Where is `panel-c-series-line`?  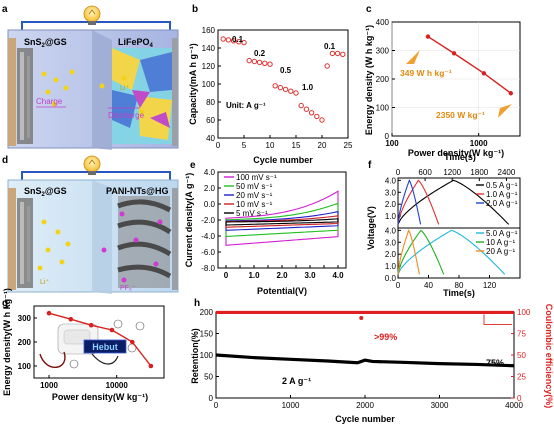
panel-c-series-line is located at coordinates (469, 64).